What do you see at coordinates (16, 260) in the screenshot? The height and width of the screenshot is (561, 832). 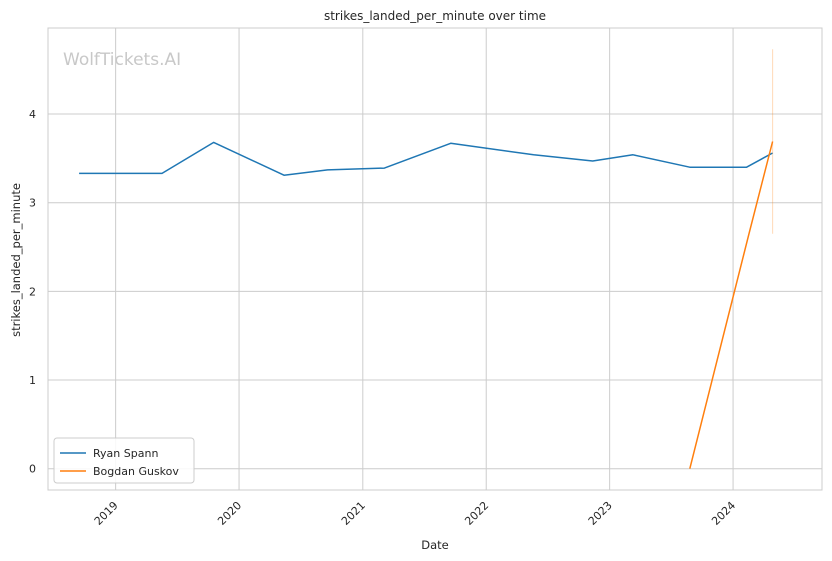 I see `y-axis-label: strikes_landed_per_minute` at bounding box center [16, 260].